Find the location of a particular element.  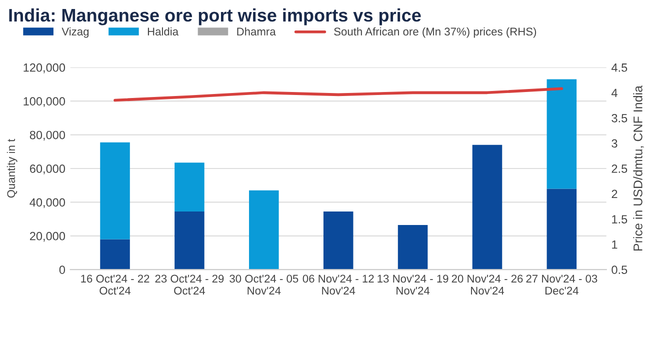

y-tick-label: 20,000 is located at coordinates (48, 237).